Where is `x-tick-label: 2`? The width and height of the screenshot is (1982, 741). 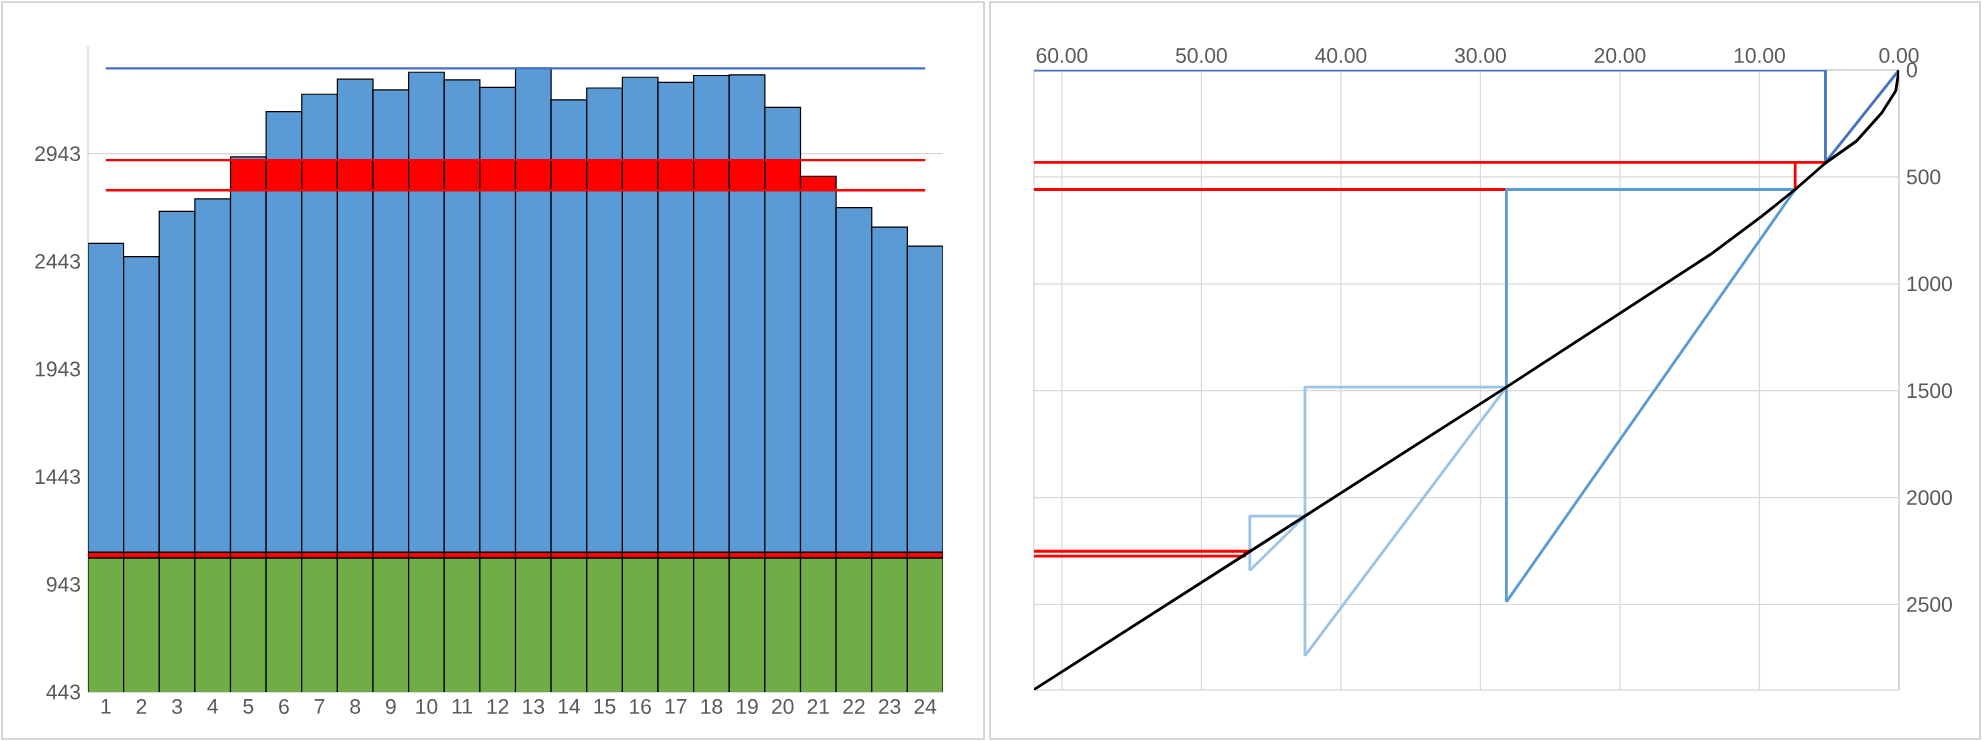
x-tick-label: 2 is located at coordinates (141, 706).